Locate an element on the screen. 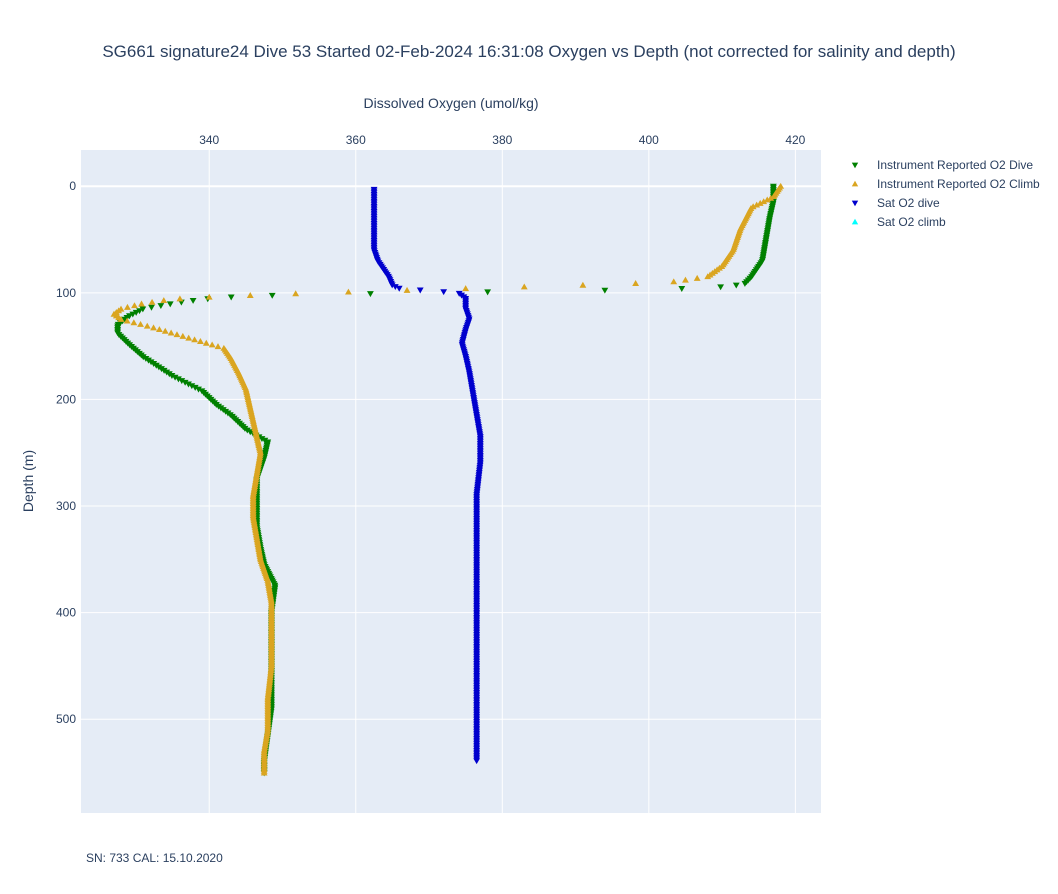  legend-label: Sat O2 dive is located at coordinates (908, 203).